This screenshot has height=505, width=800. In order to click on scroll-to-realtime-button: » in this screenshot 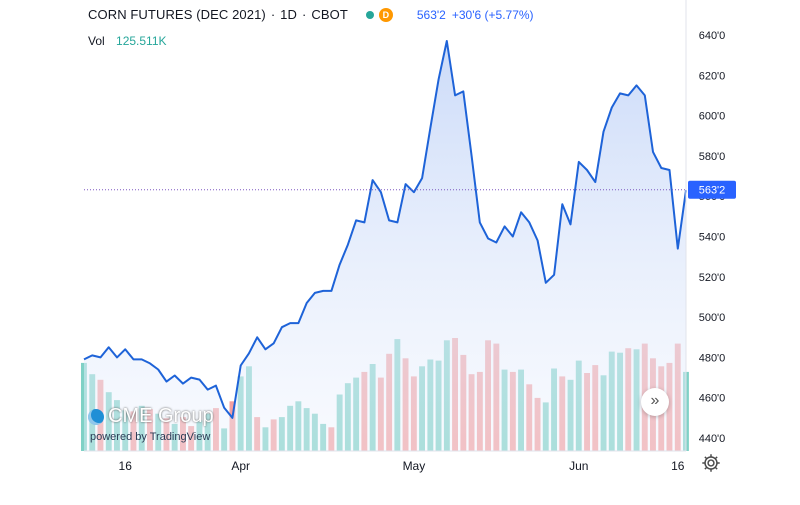, I will do `click(655, 402)`.